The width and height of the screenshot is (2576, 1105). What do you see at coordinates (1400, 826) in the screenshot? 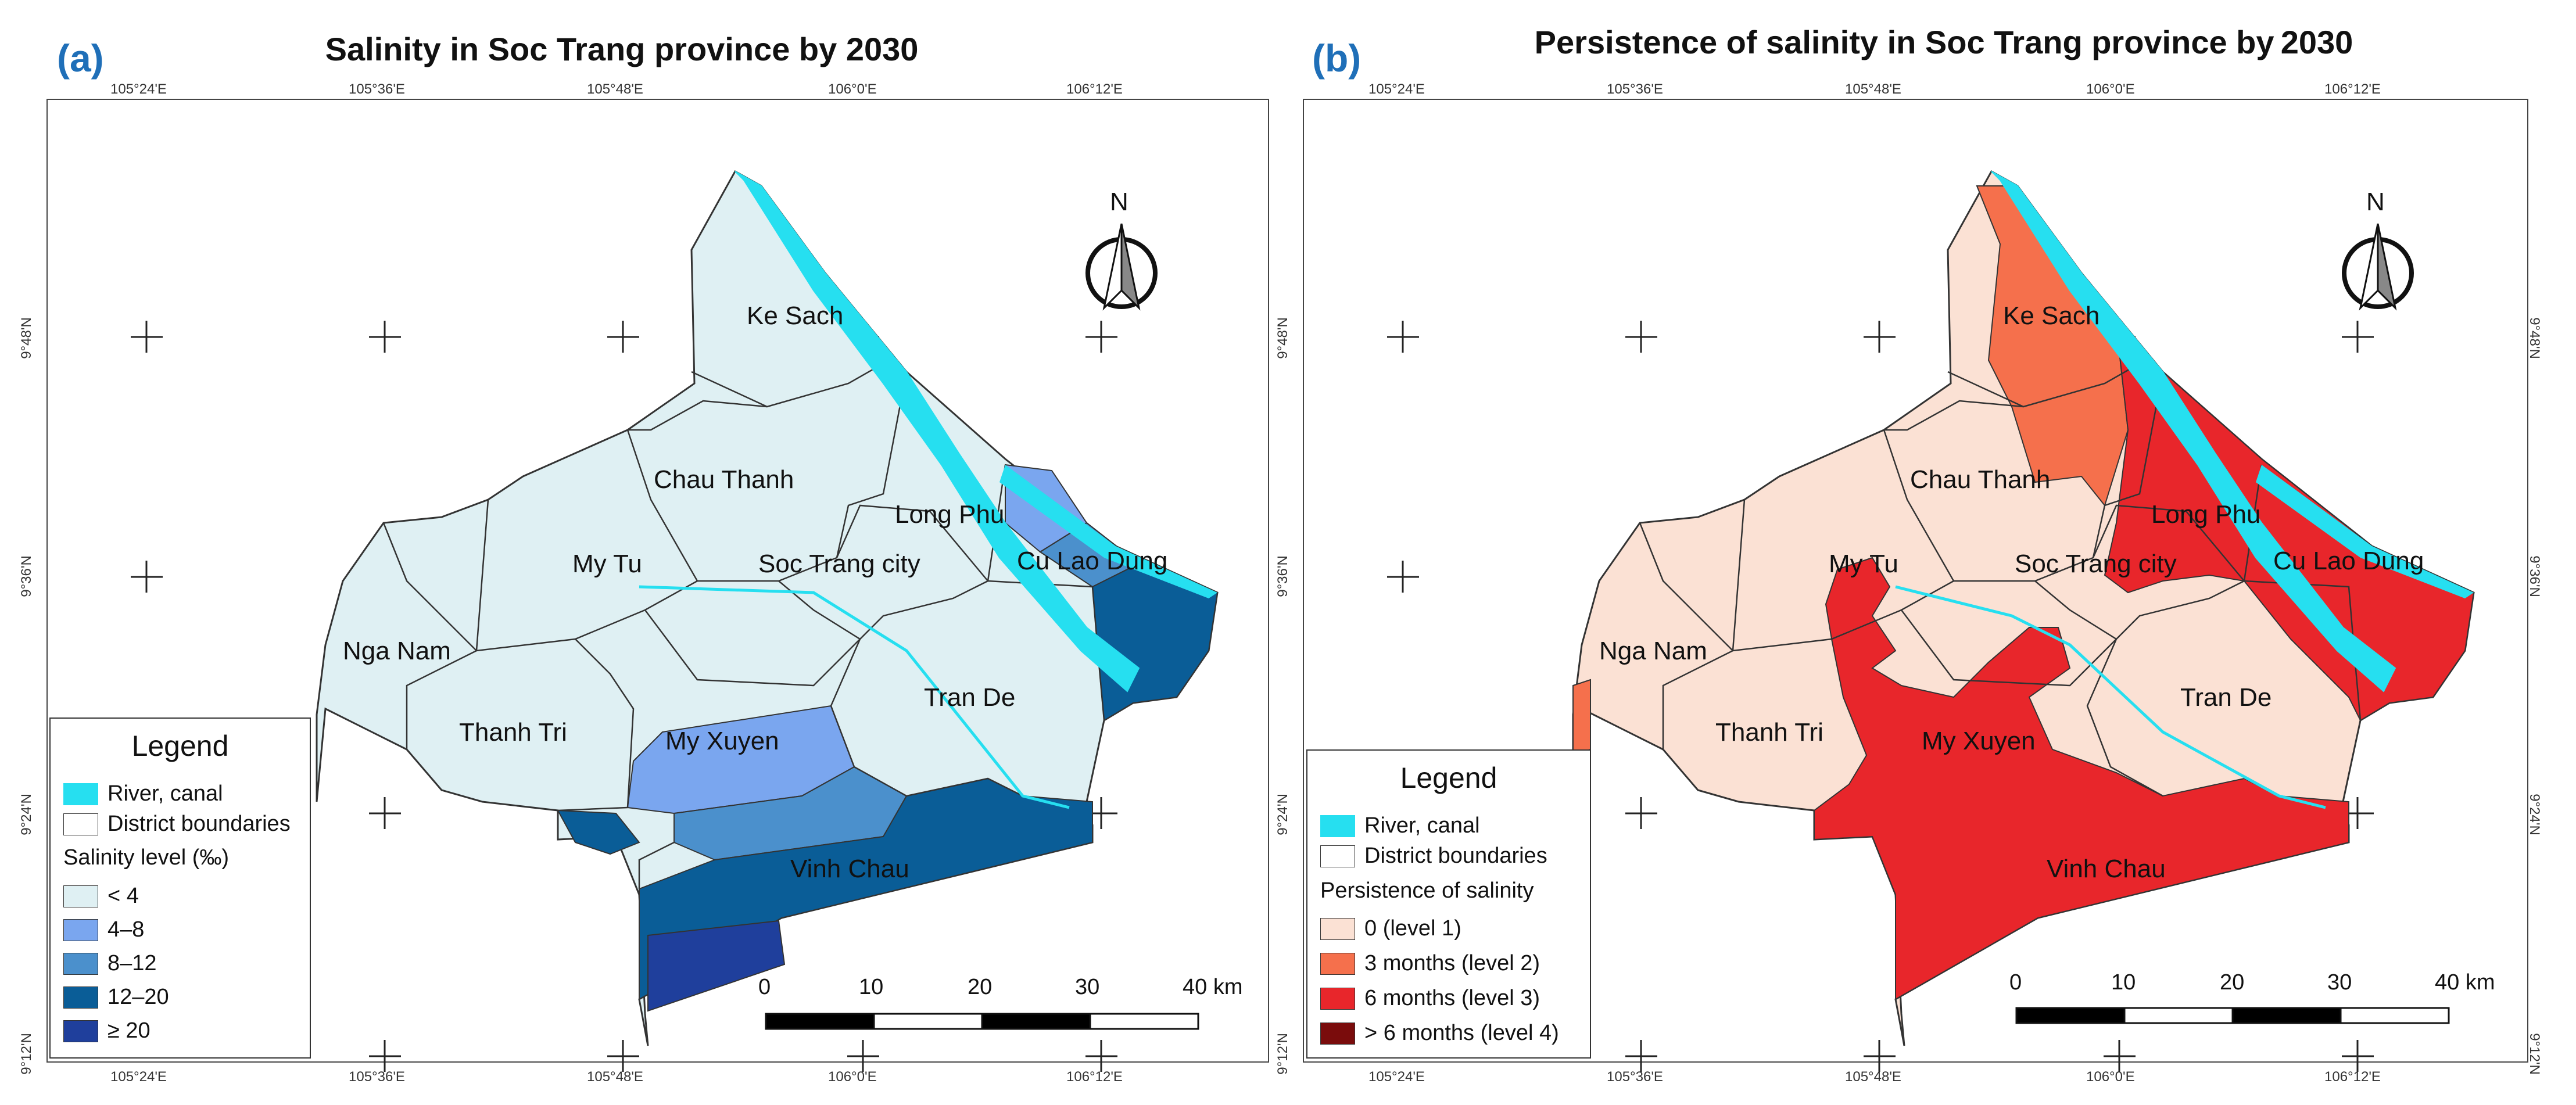
I see `legend-river: River, canal` at bounding box center [1400, 826].